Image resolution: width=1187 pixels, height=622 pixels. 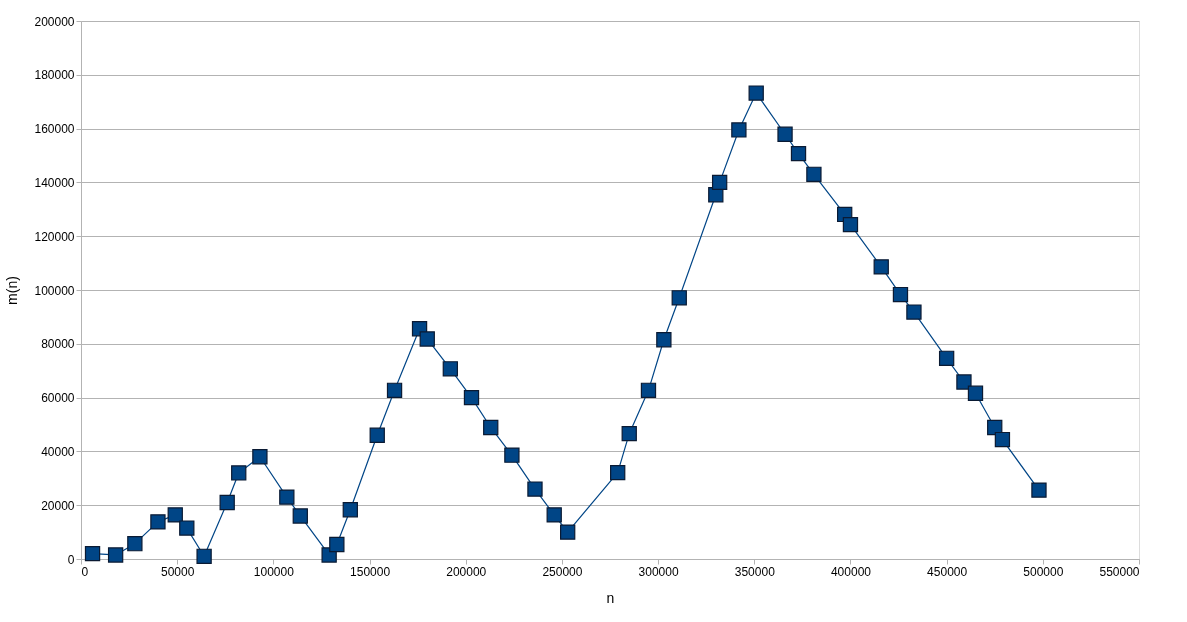 What do you see at coordinates (12, 290) in the screenshot?
I see `y-axis-title: m(n)` at bounding box center [12, 290].